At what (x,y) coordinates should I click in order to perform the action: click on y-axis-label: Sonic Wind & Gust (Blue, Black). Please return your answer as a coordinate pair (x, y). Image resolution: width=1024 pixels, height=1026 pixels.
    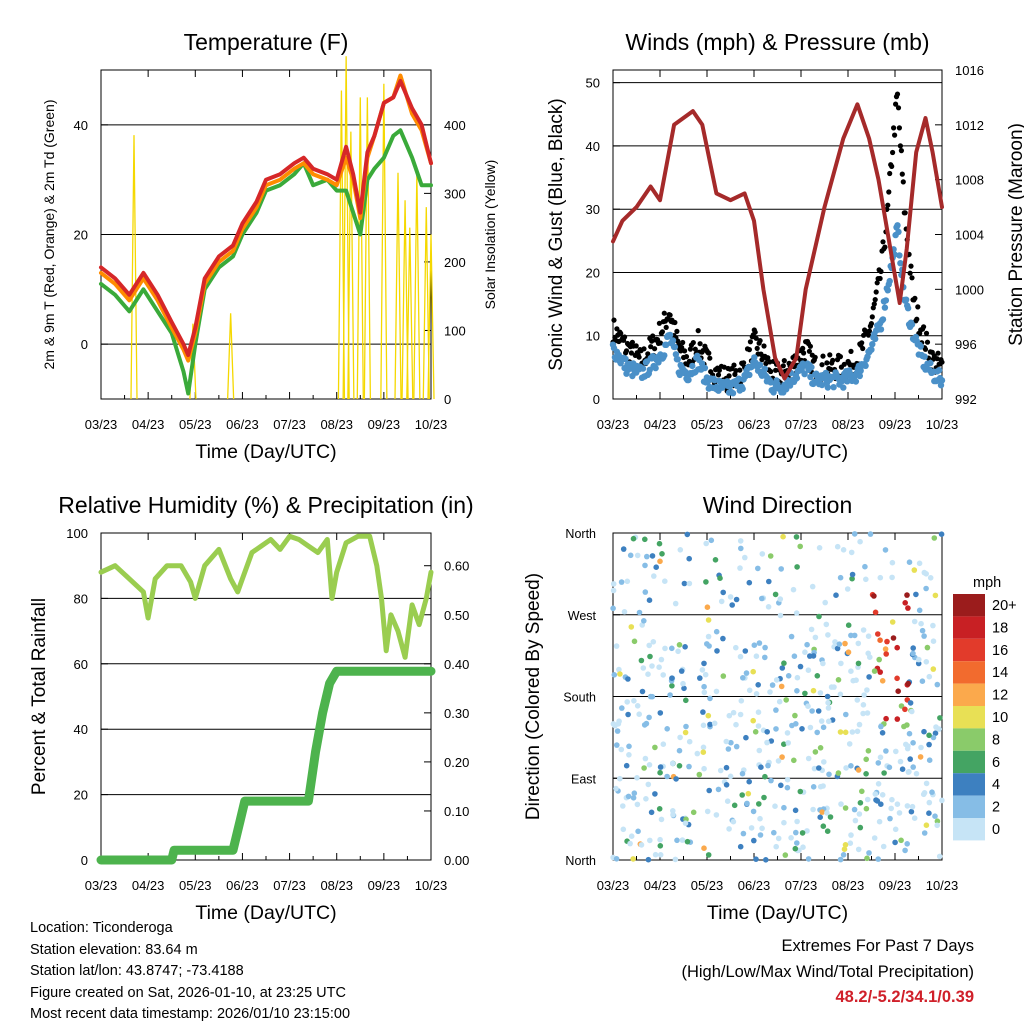
    Looking at the image, I should click on (556, 234).